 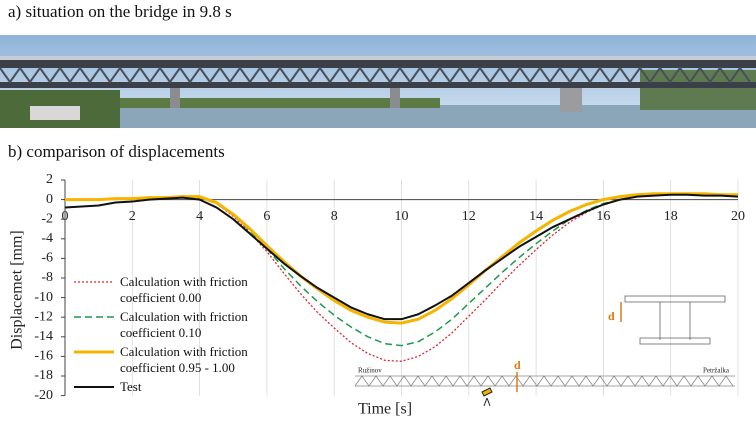 I want to click on x-axis-label: Time [s], so click(x=385, y=409).